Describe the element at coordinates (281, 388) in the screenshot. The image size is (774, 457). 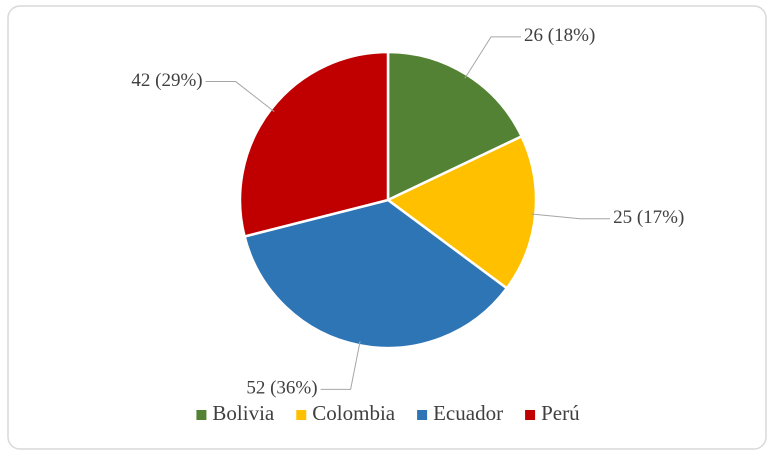
I see `data-label: 52 (36%)` at that location.